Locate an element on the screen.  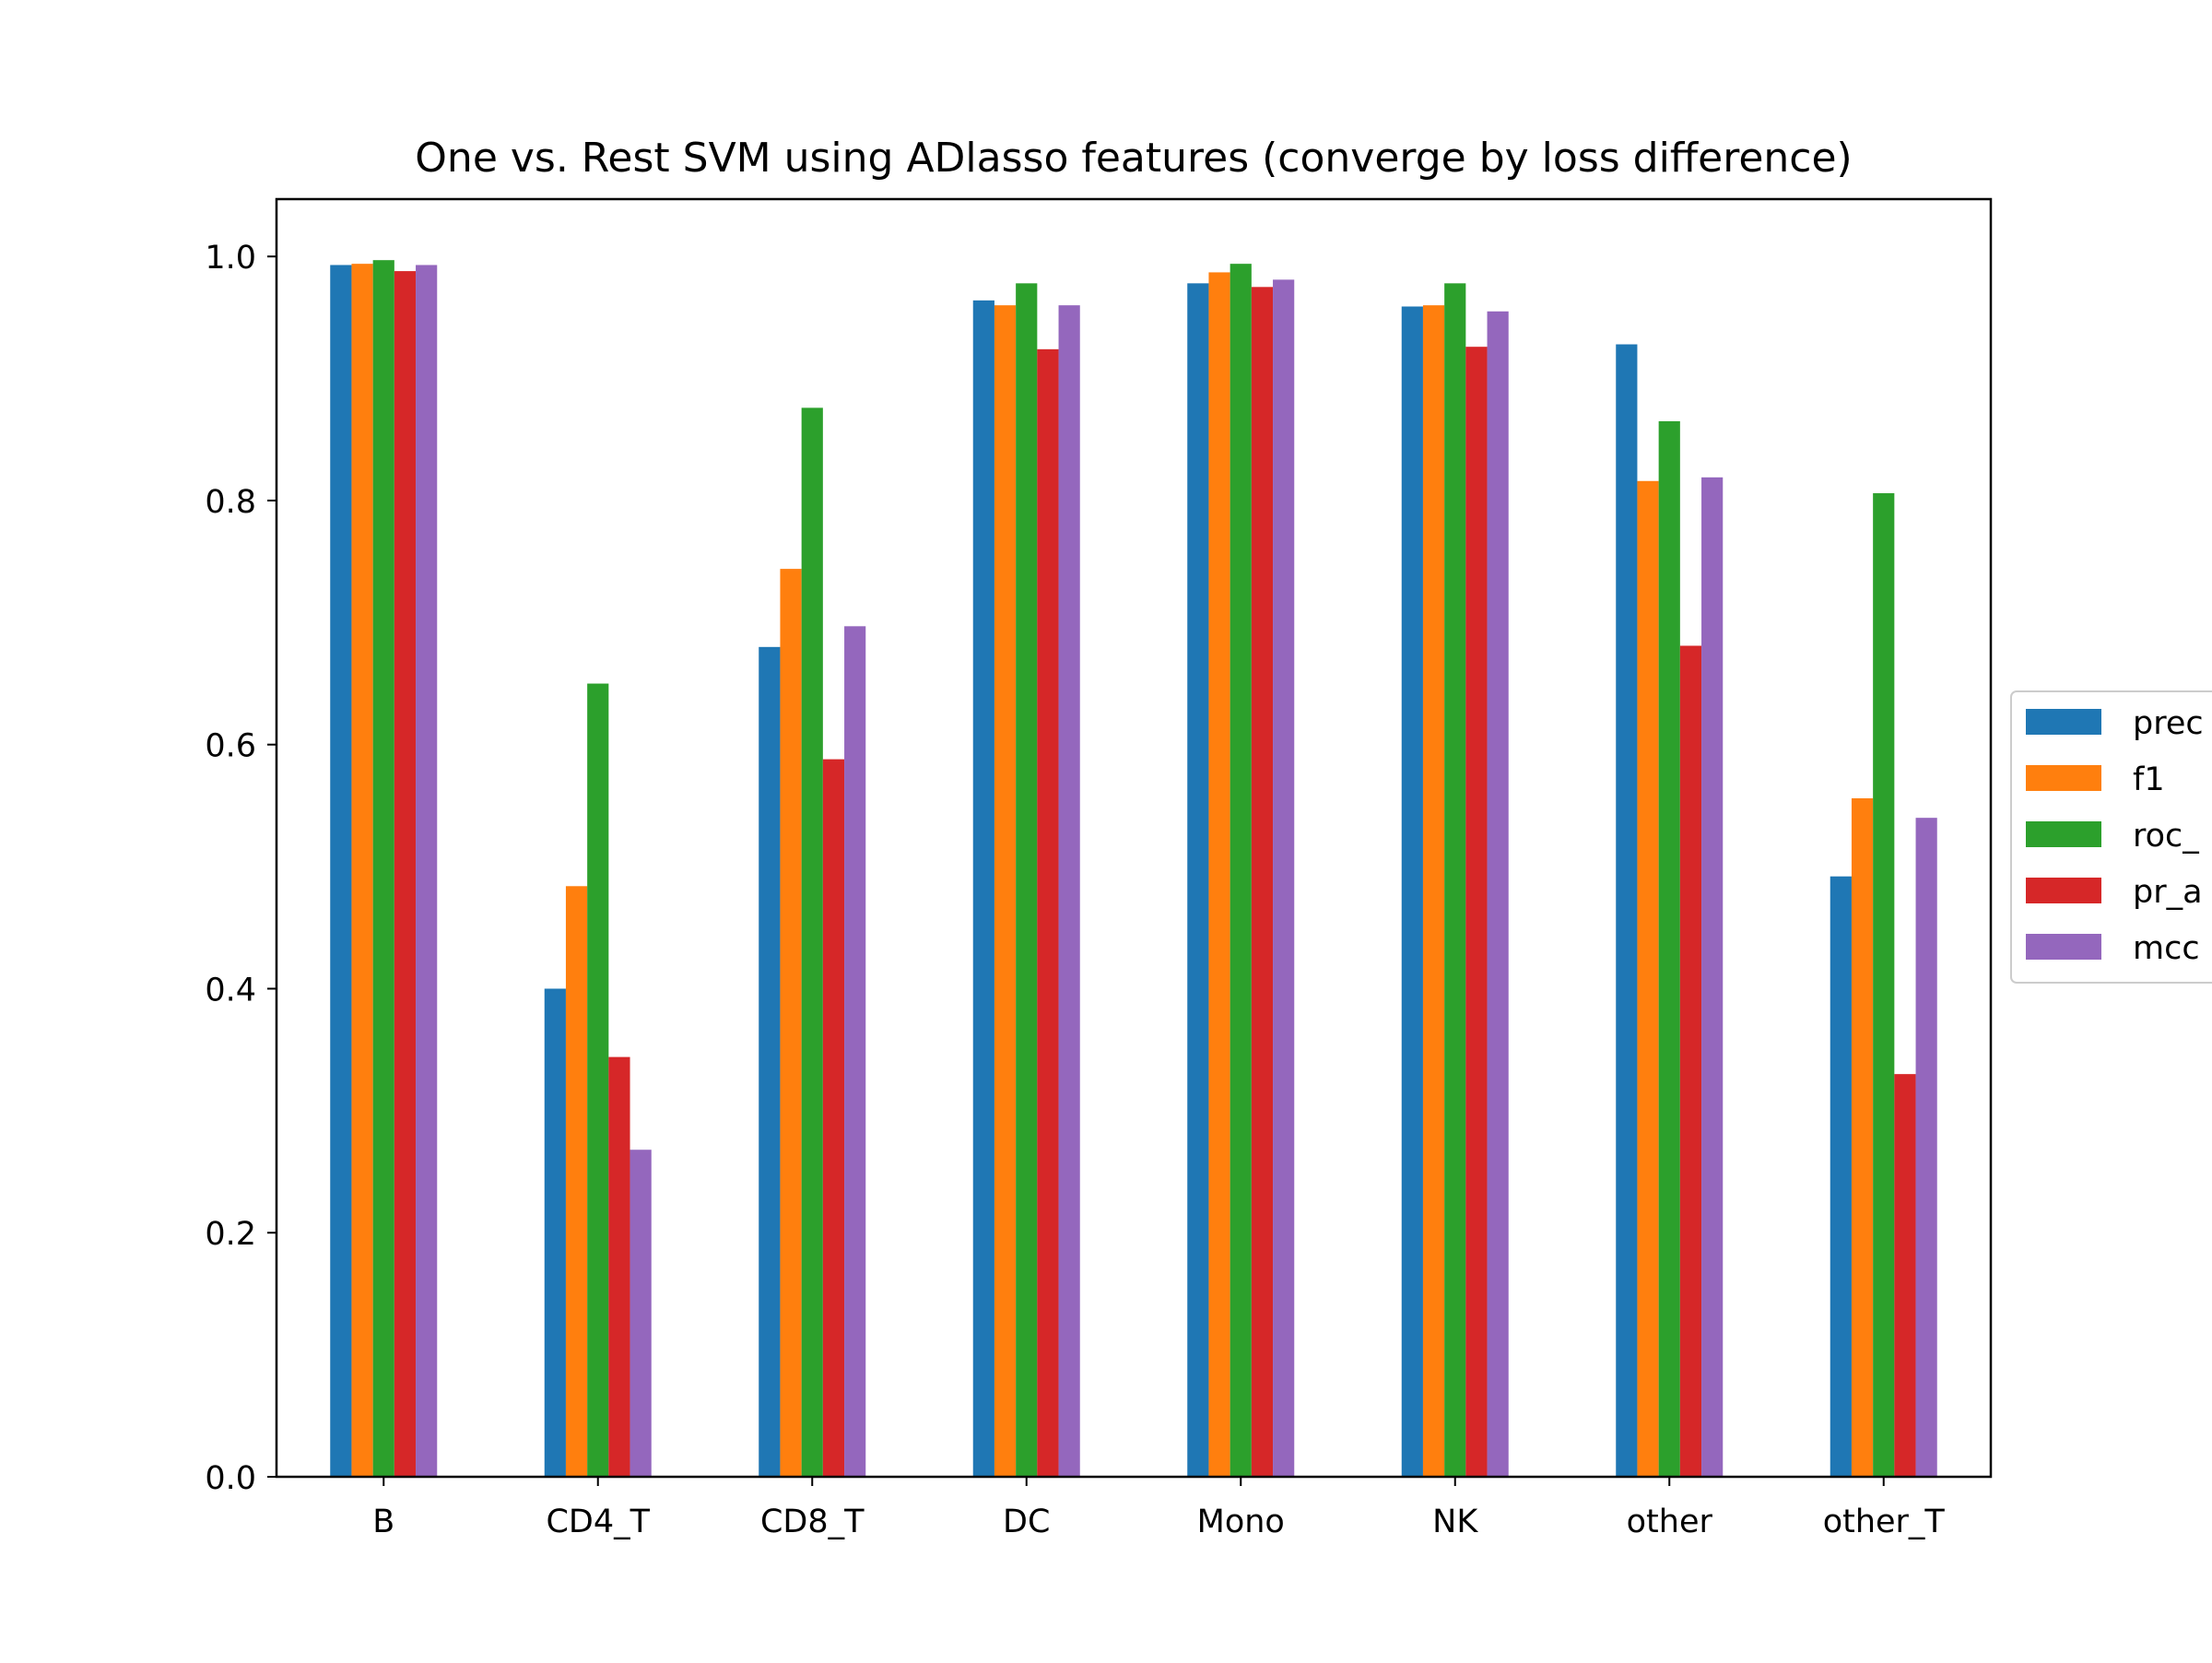
bar-roc_-CD4_T is located at coordinates (598, 1080).